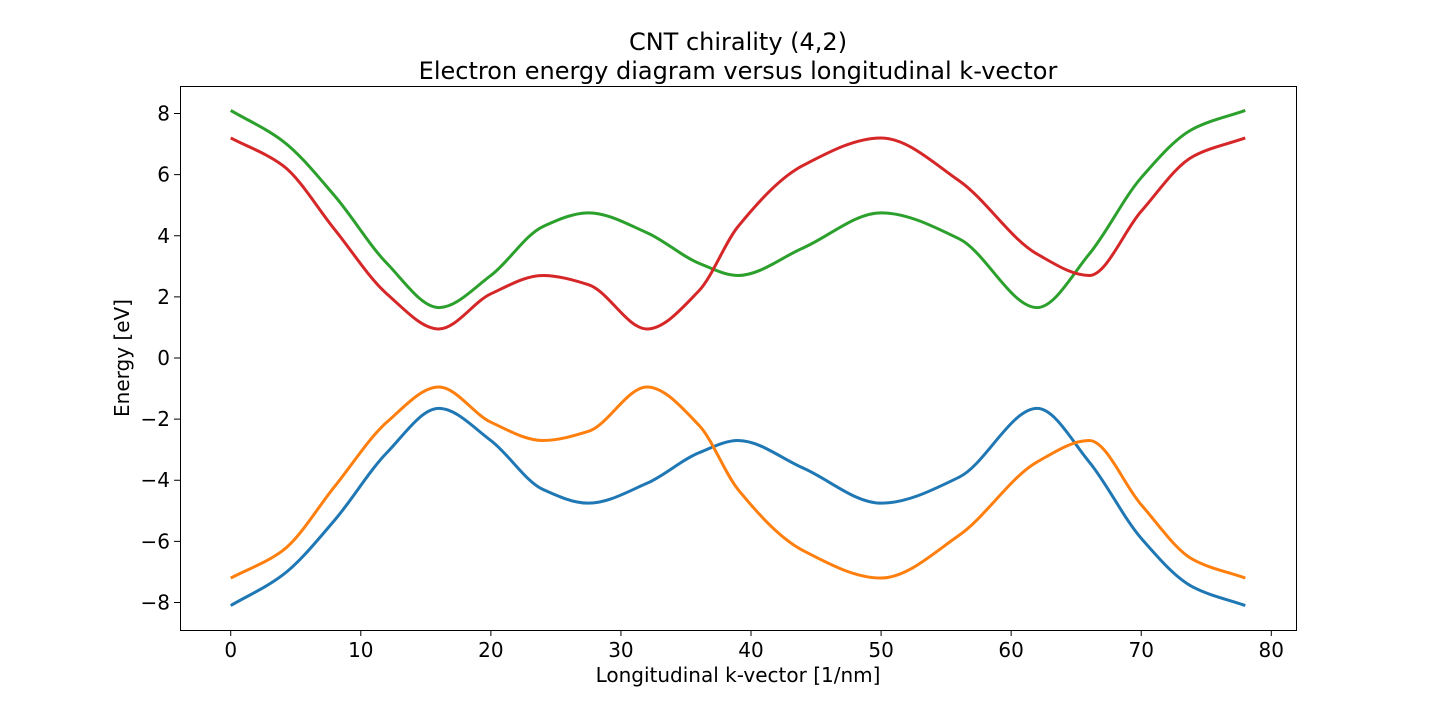  I want to click on x-tick-label: 60, so click(1010, 650).